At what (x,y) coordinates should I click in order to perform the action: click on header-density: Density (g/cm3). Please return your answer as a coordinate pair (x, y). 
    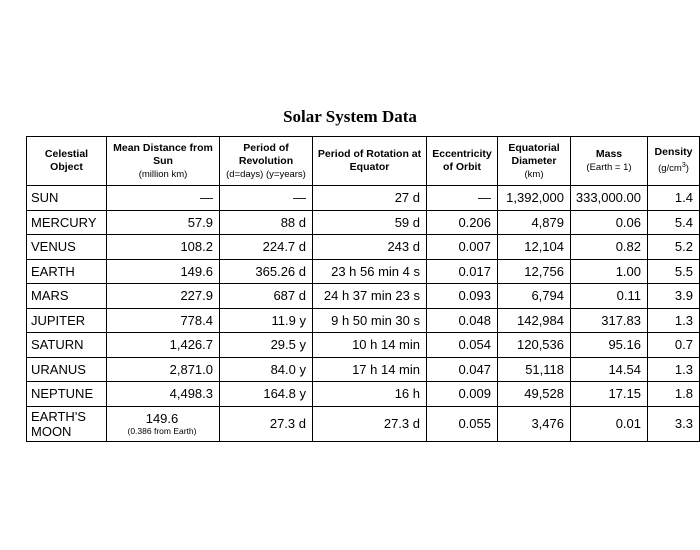
    Looking at the image, I should click on (673, 161).